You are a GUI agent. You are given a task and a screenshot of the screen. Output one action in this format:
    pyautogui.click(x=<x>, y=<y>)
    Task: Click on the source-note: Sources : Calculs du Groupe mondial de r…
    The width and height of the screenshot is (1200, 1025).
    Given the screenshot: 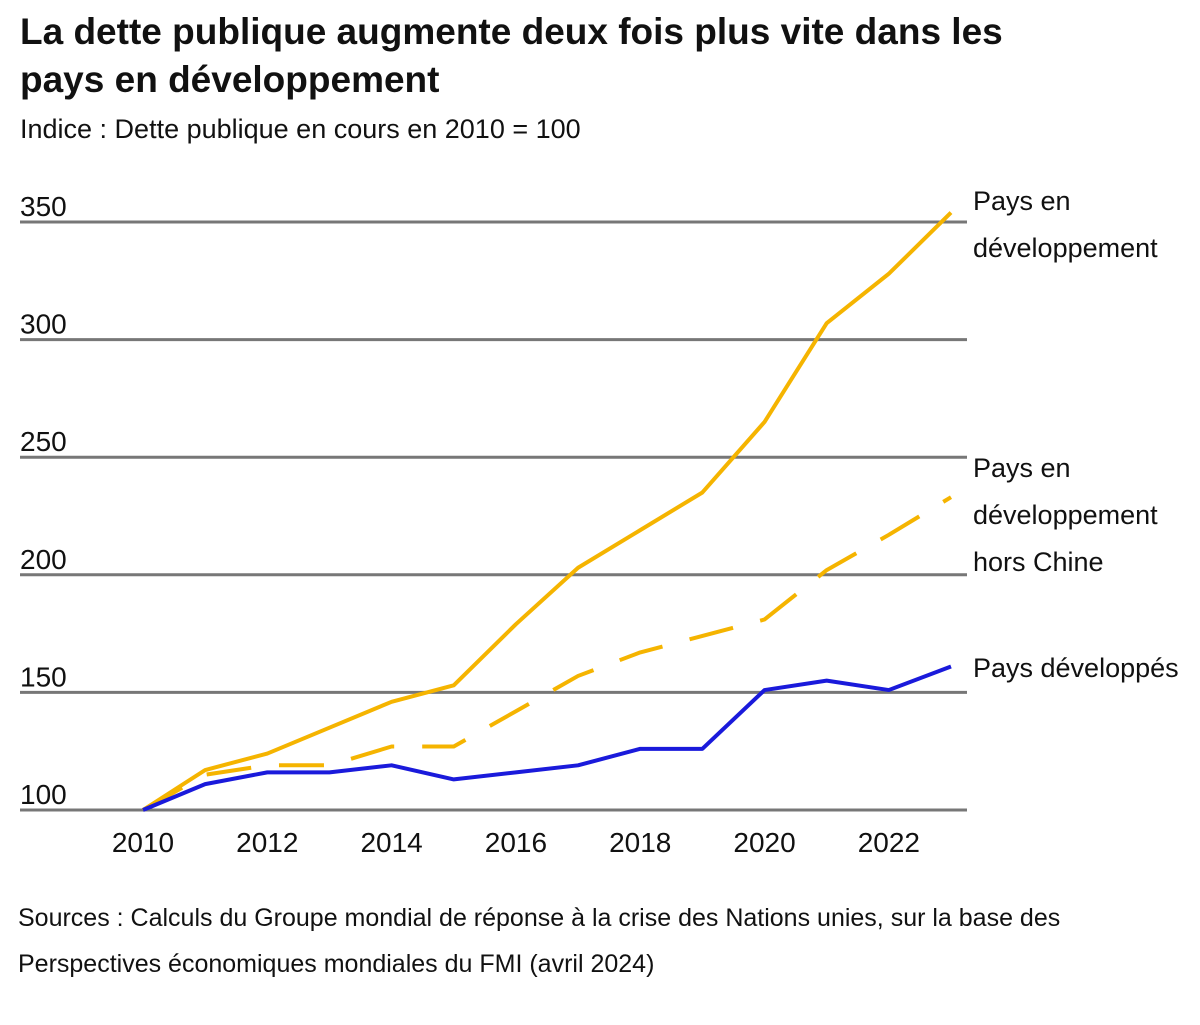 What is the action you would take?
    pyautogui.click(x=539, y=941)
    